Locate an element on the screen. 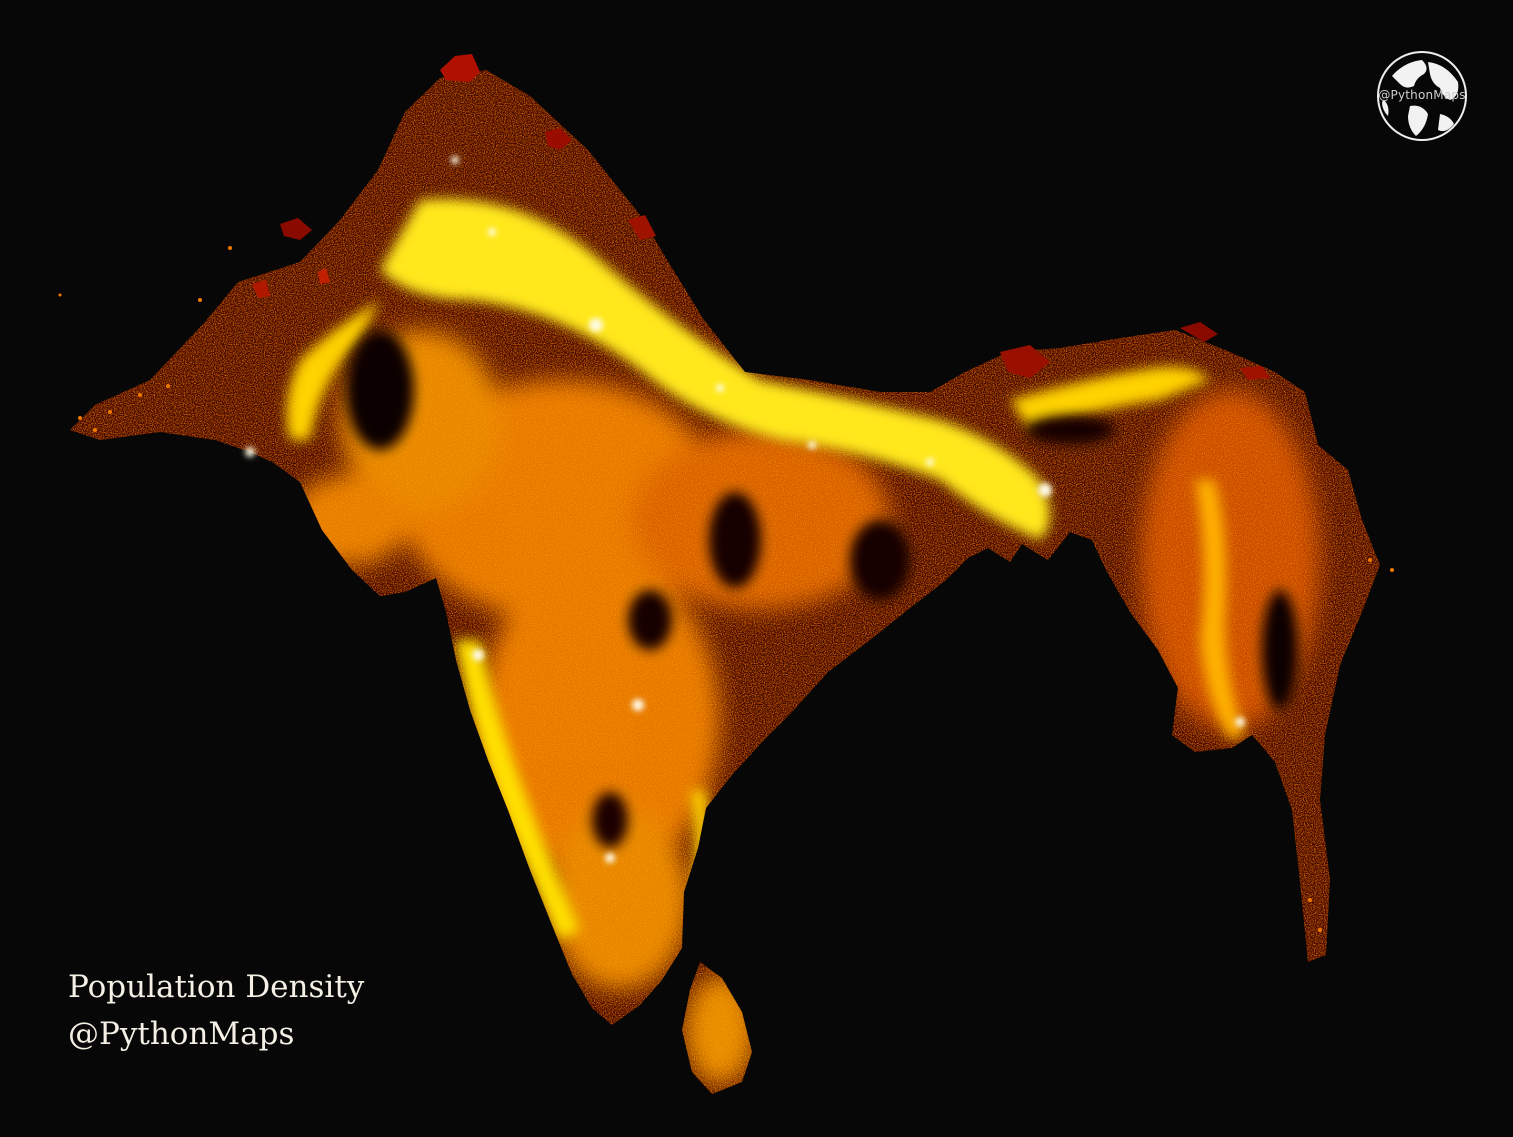 The width and height of the screenshot is (1513, 1137). globe-icon is located at coordinates (1422, 96).